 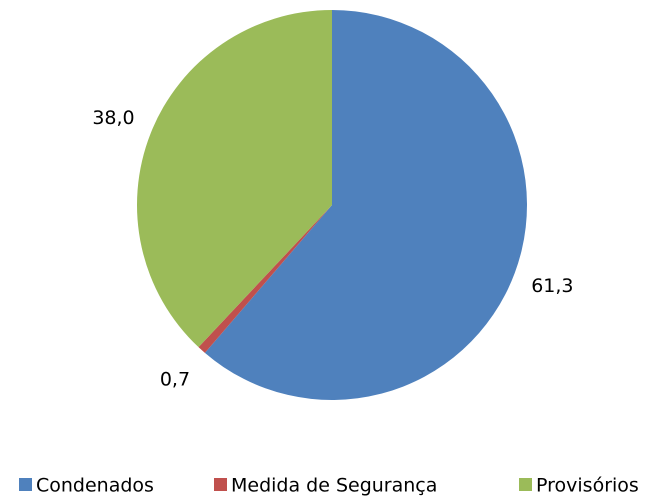 I want to click on legend-label: Condenados, so click(x=95, y=486).